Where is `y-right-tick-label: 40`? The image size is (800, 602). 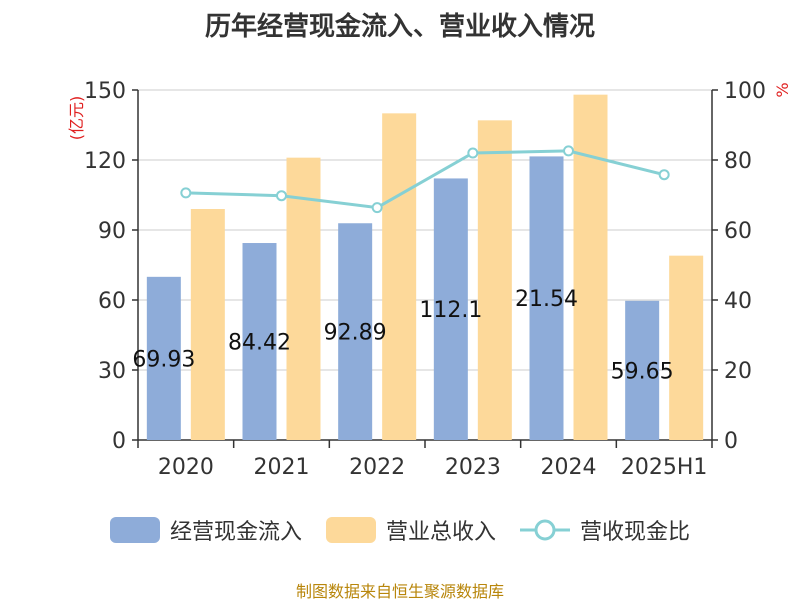 y-right-tick-label: 40 is located at coordinates (738, 301).